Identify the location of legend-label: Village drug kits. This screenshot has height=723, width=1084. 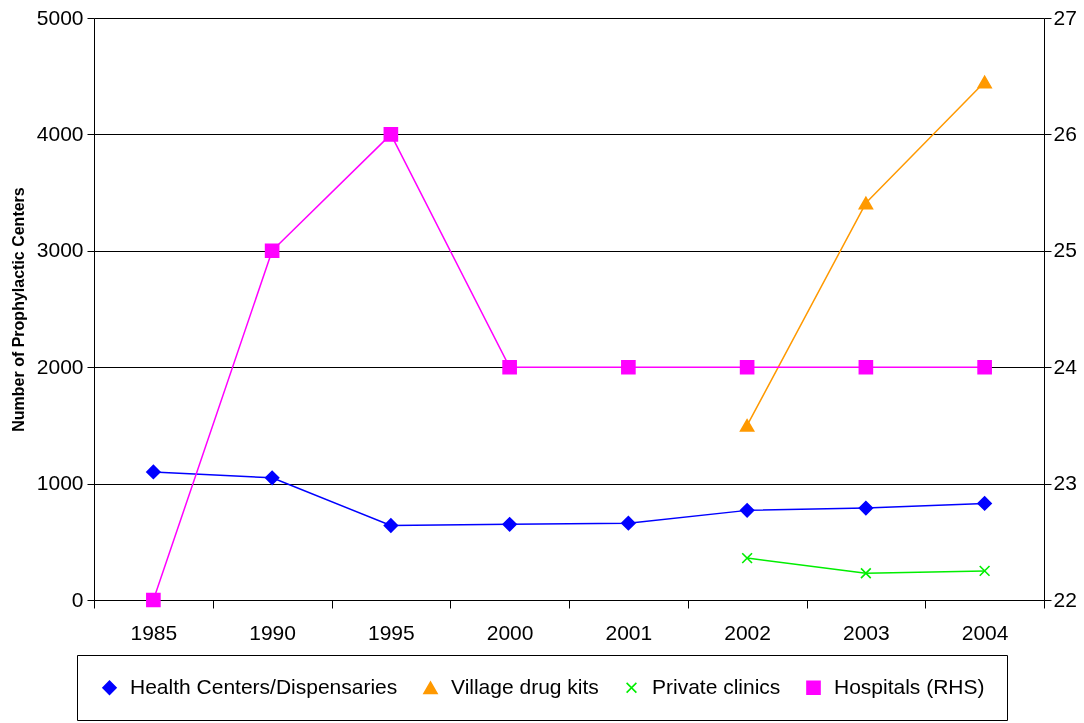
(525, 686).